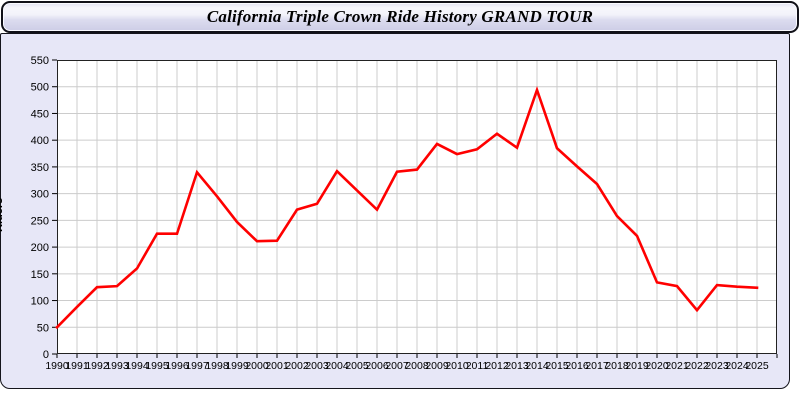  Describe the element at coordinates (537, 366) in the screenshot. I see `svg-text: 2014` at that location.